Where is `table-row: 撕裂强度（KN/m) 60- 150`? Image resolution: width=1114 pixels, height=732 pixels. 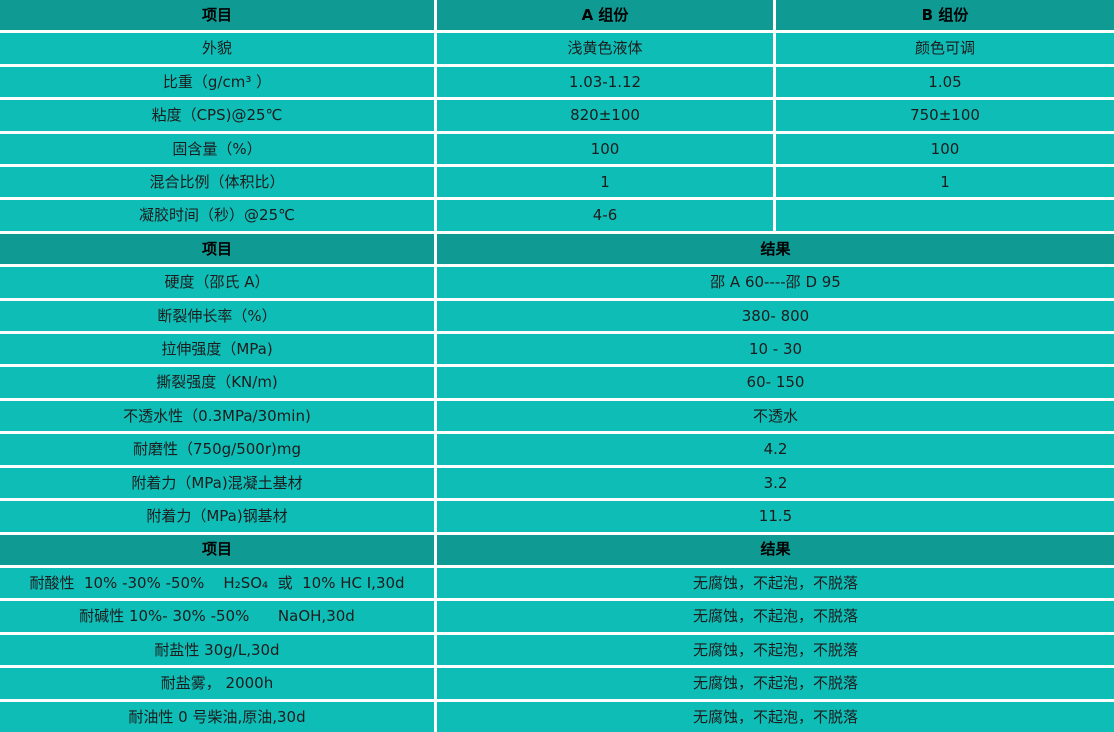
table-row: 撕裂强度（KN/m) 60- 150 is located at coordinates (557, 382).